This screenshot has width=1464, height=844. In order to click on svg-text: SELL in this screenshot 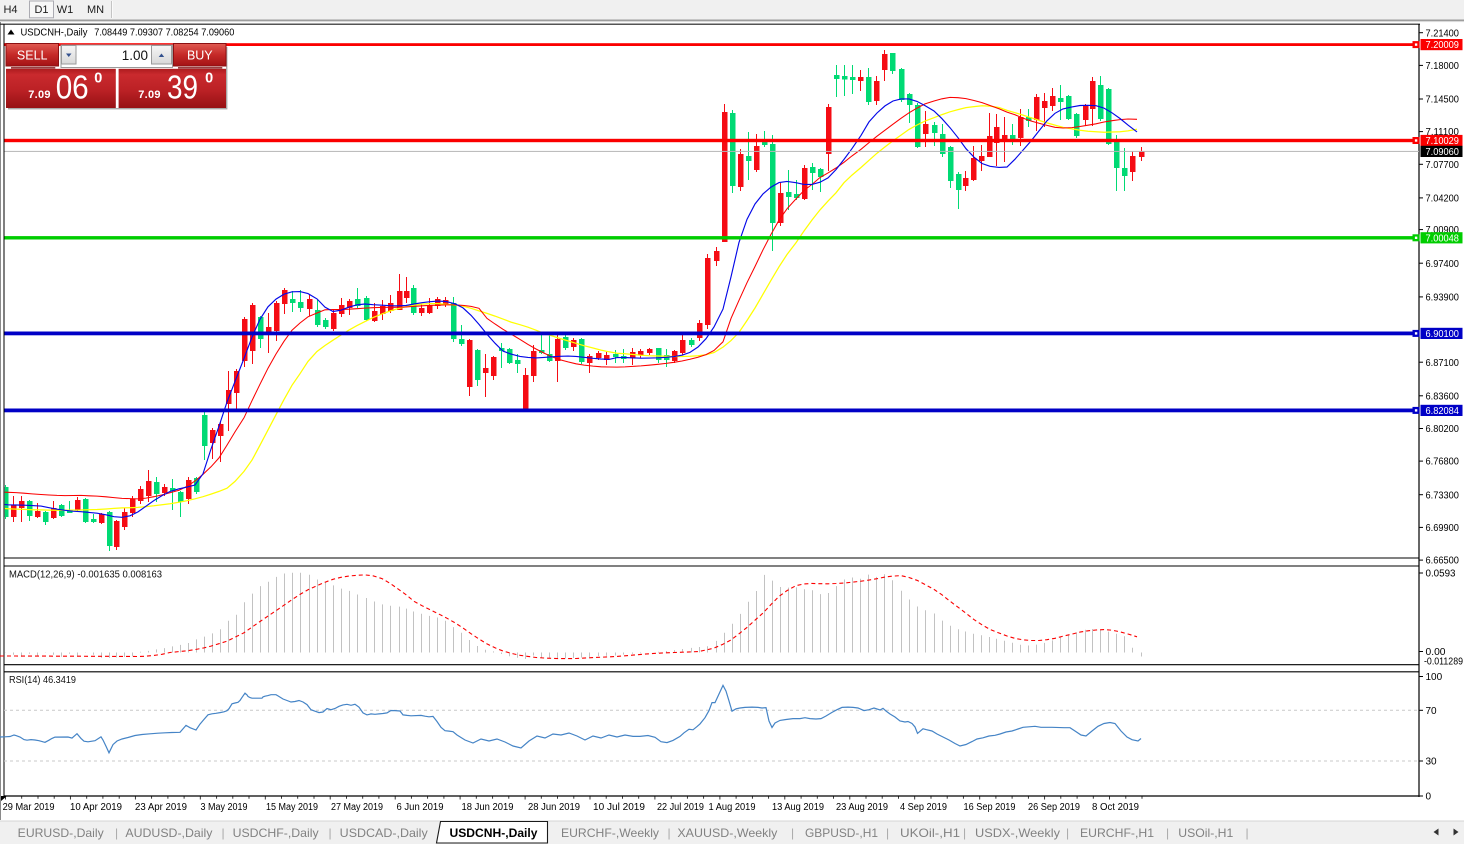, I will do `click(32, 56)`.